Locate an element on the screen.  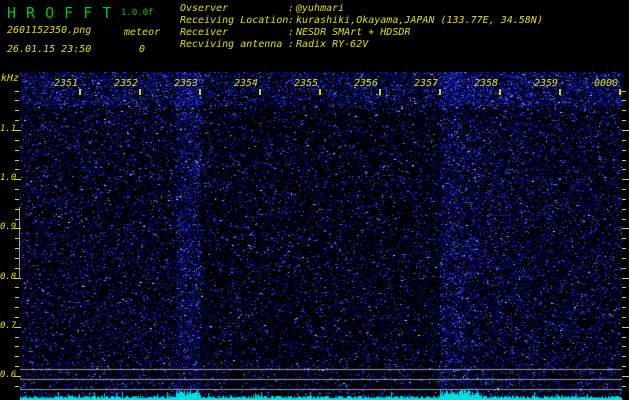
freq-tick-label: 1.1 is located at coordinates (8, 129).